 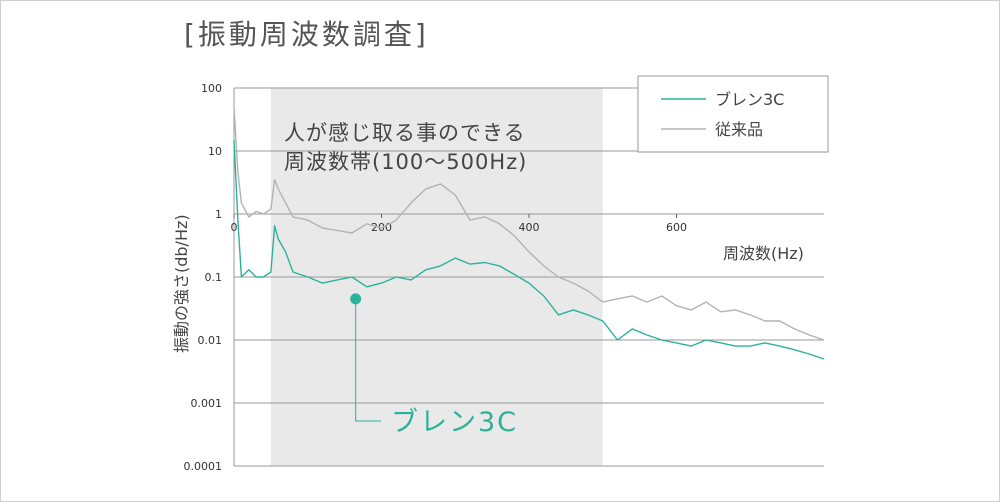 I want to click on legend: ブレン3C 従来品, so click(x=733, y=114).